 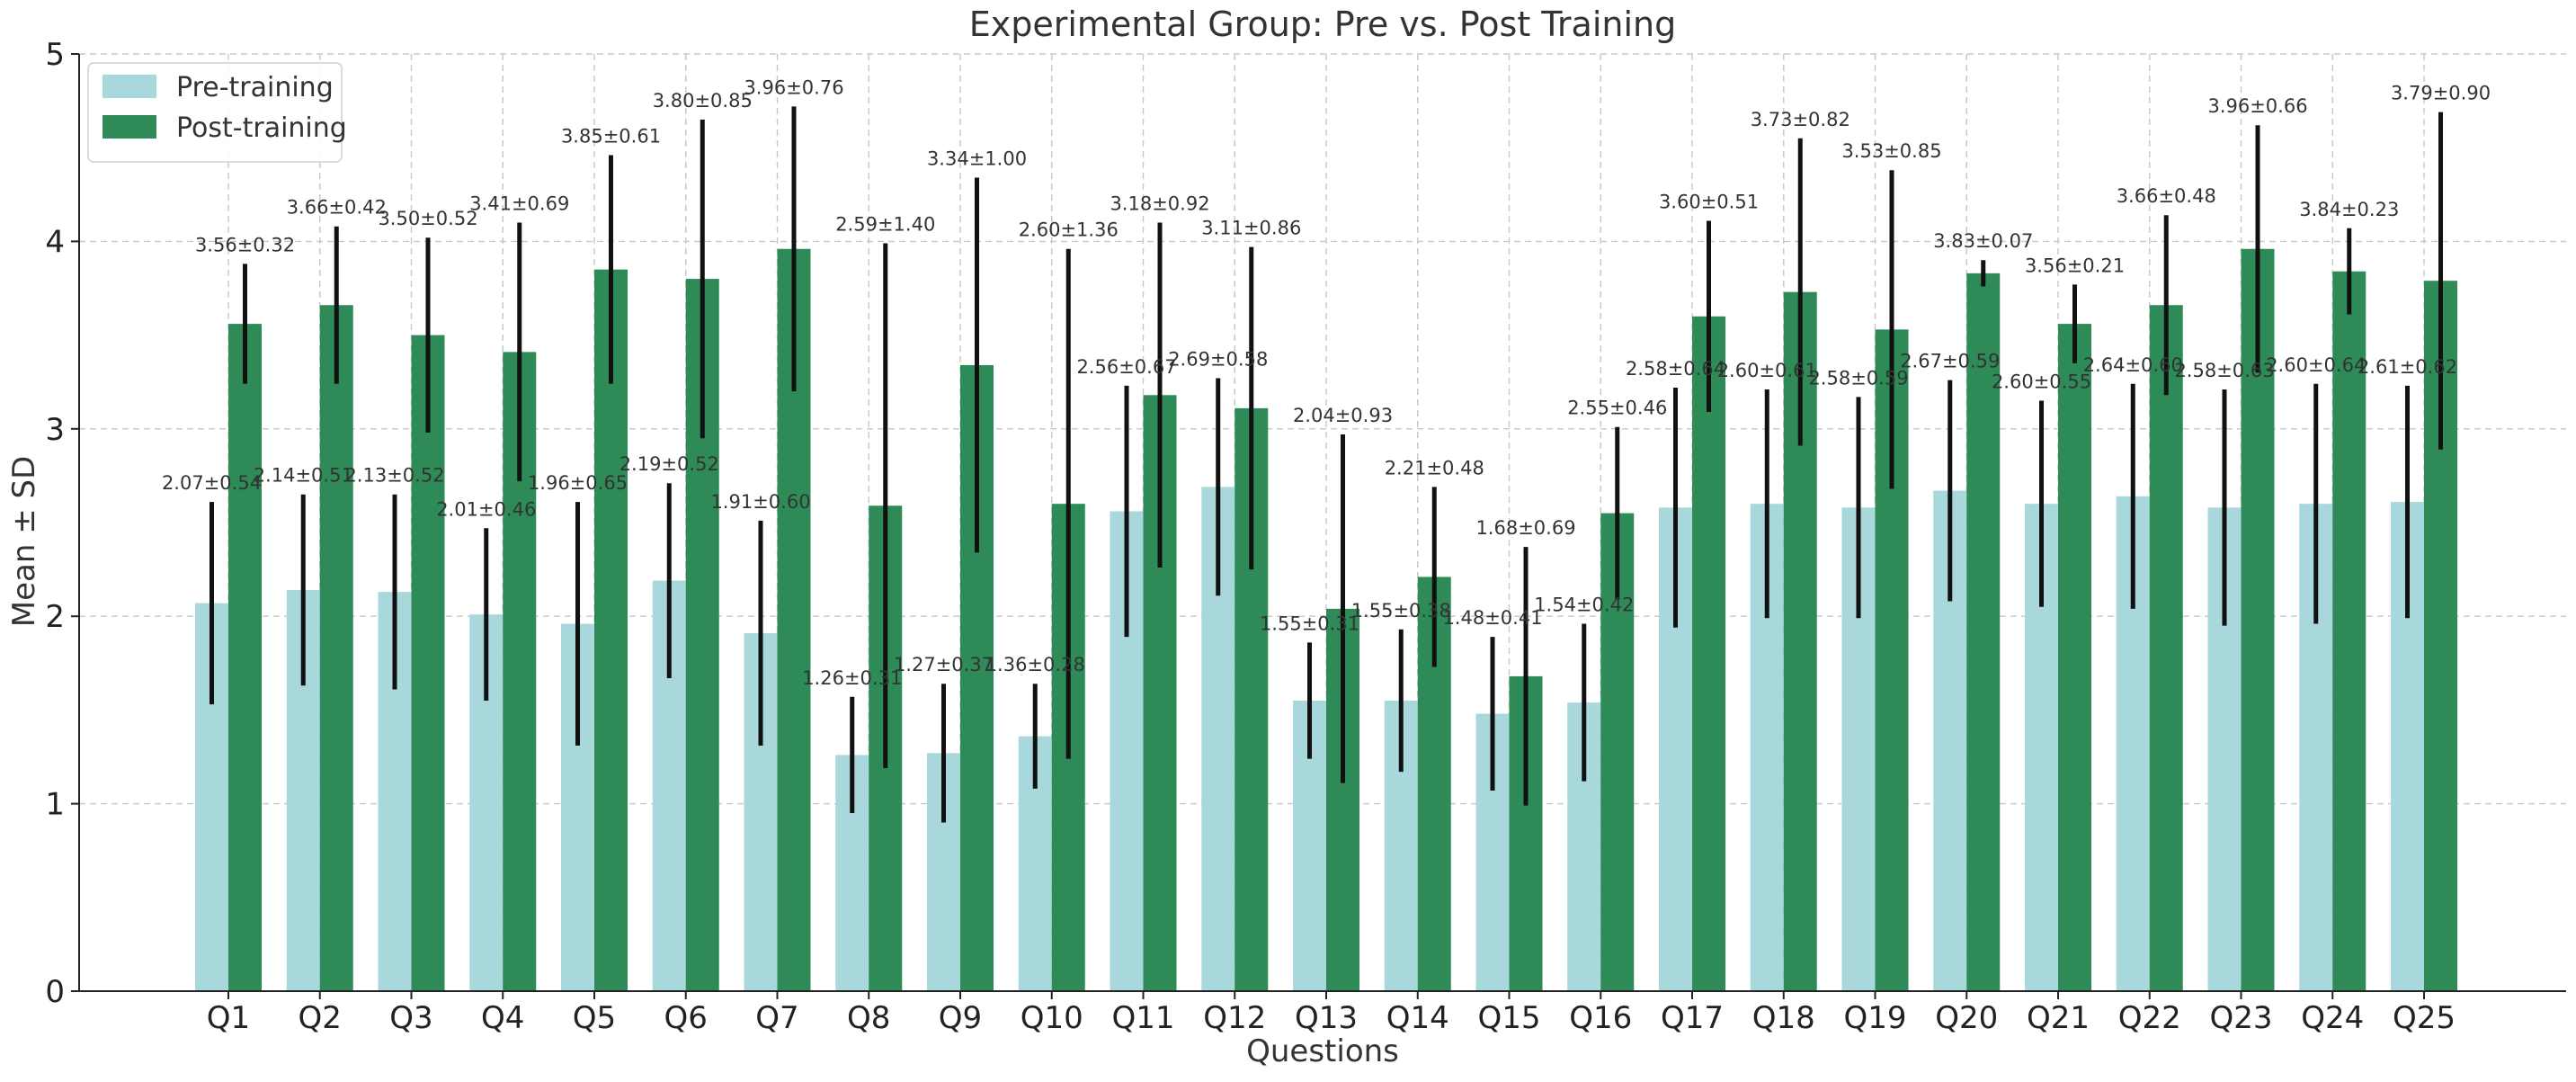 I want to click on data-label-post: 3.18±0.92, so click(x=1159, y=204).